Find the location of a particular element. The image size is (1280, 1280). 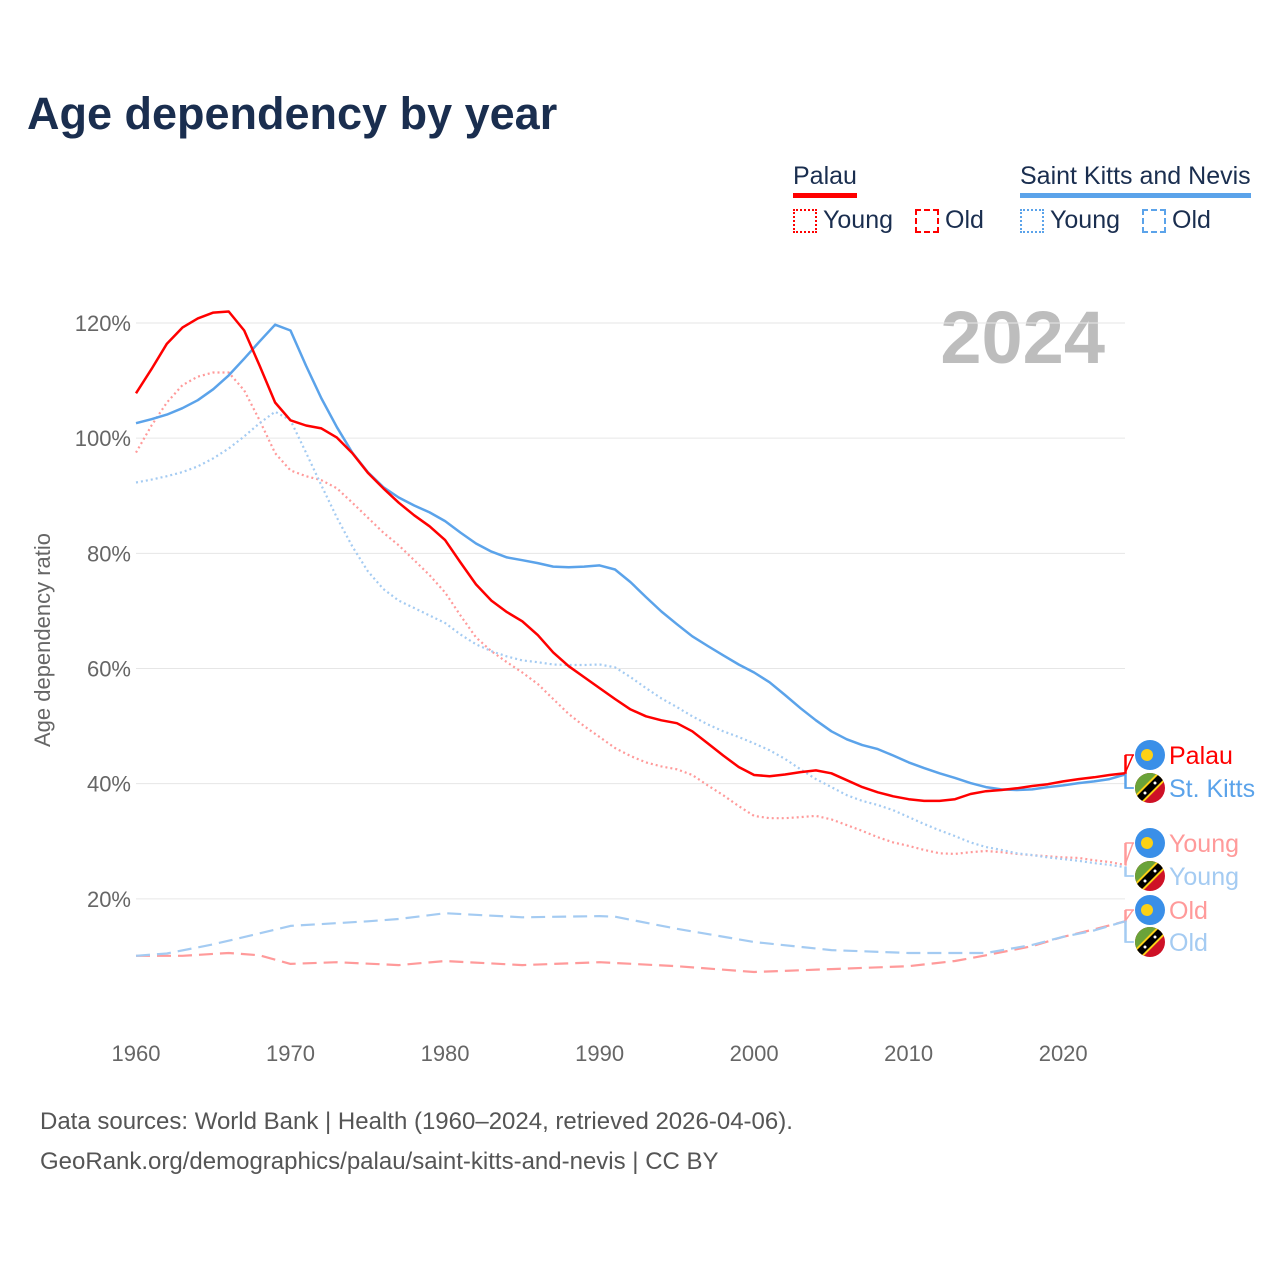

x-tick-label: 2010 is located at coordinates (908, 1053).